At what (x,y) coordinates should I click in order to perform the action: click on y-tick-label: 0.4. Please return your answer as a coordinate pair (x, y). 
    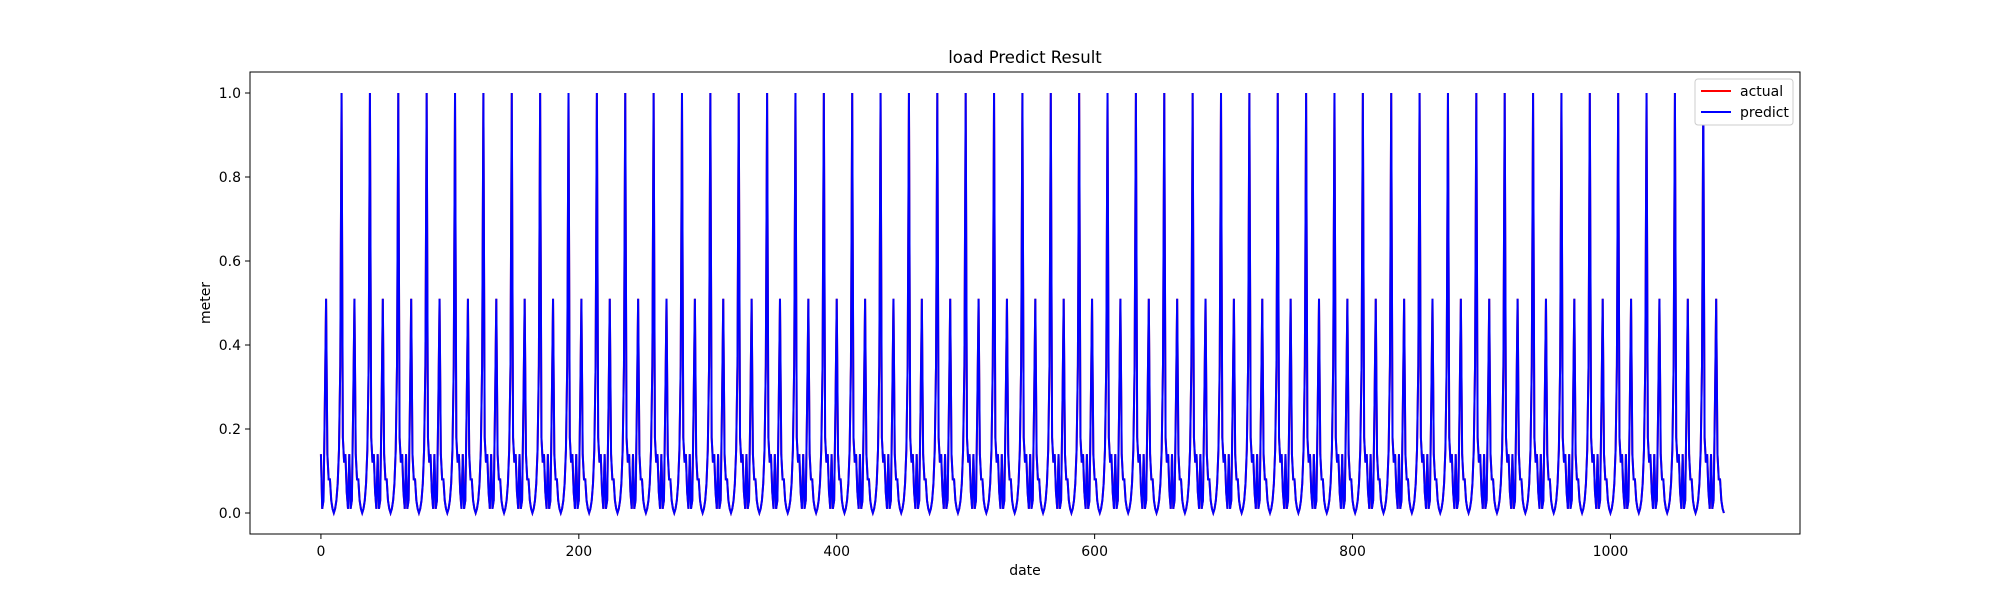
    Looking at the image, I should click on (230, 346).